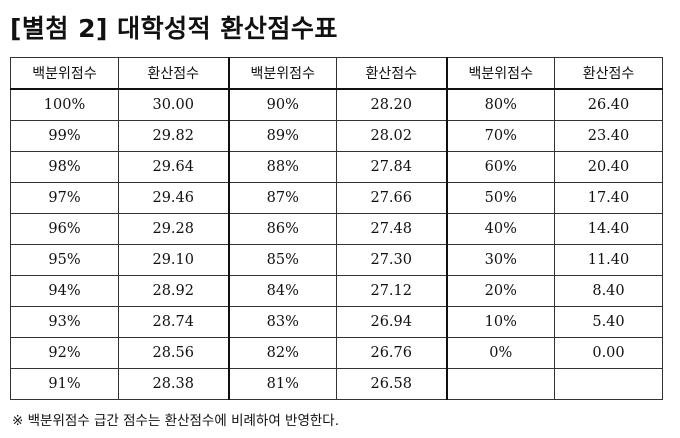 This screenshot has height=438, width=680. I want to click on percentile-cell: 85%, so click(282, 260).